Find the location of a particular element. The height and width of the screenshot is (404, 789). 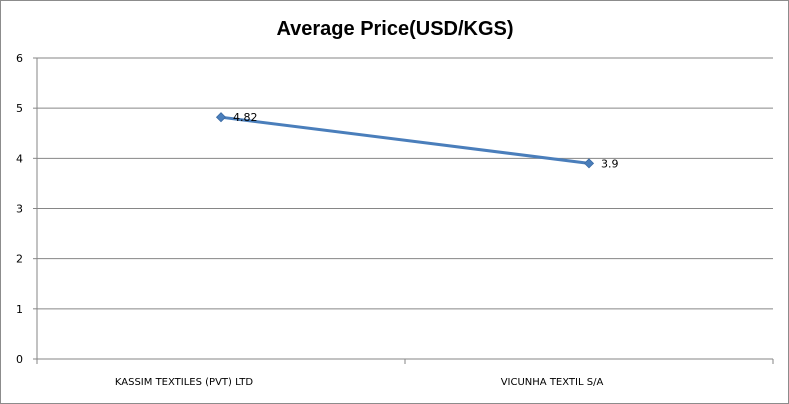

x-category-label: KASSIM TEXTILES (PVT) LTD is located at coordinates (184, 382).